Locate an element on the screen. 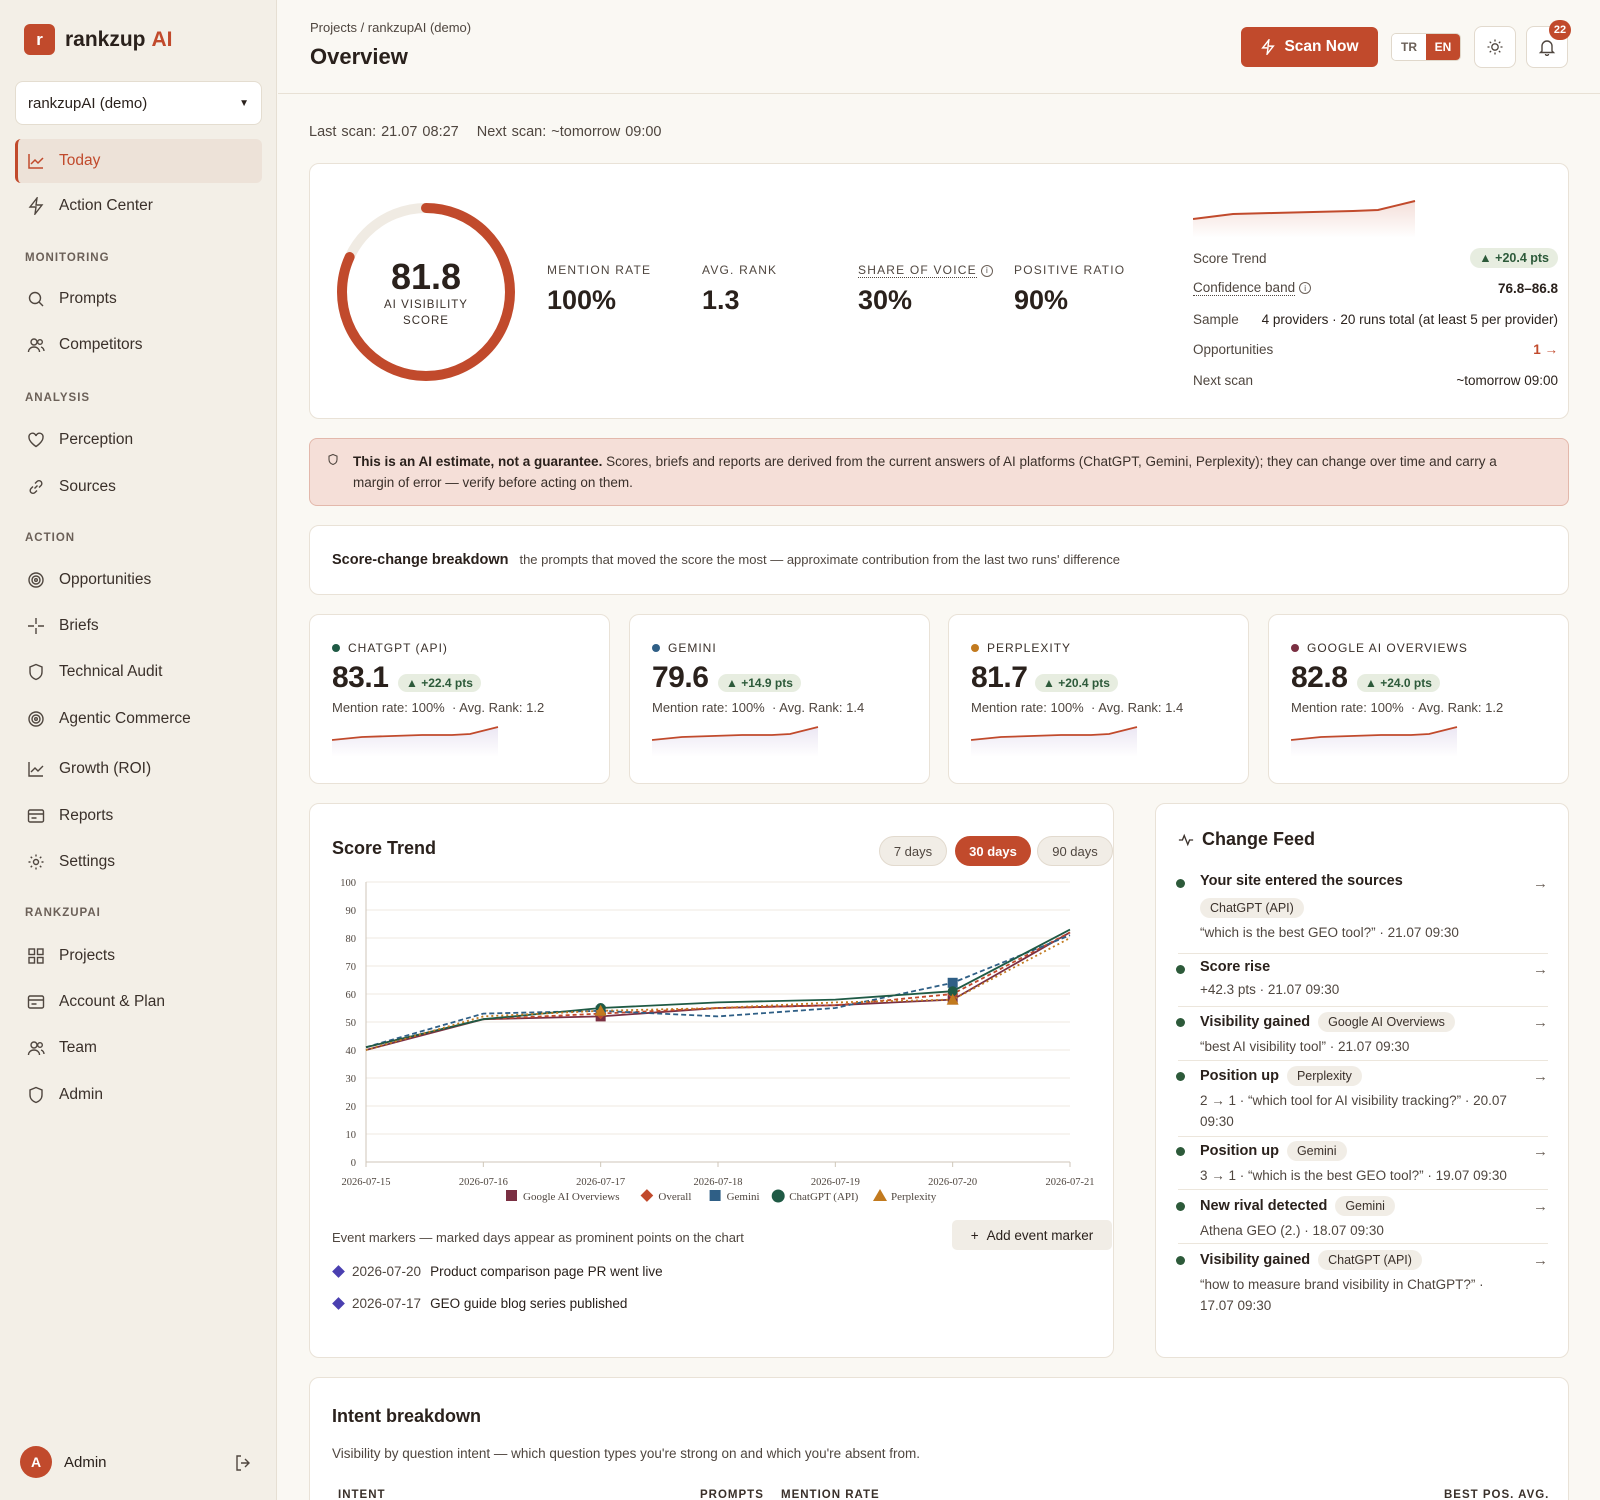 This screenshot has width=1600, height=1500. nav-label: Agentic Commerce is located at coordinates (125, 718).